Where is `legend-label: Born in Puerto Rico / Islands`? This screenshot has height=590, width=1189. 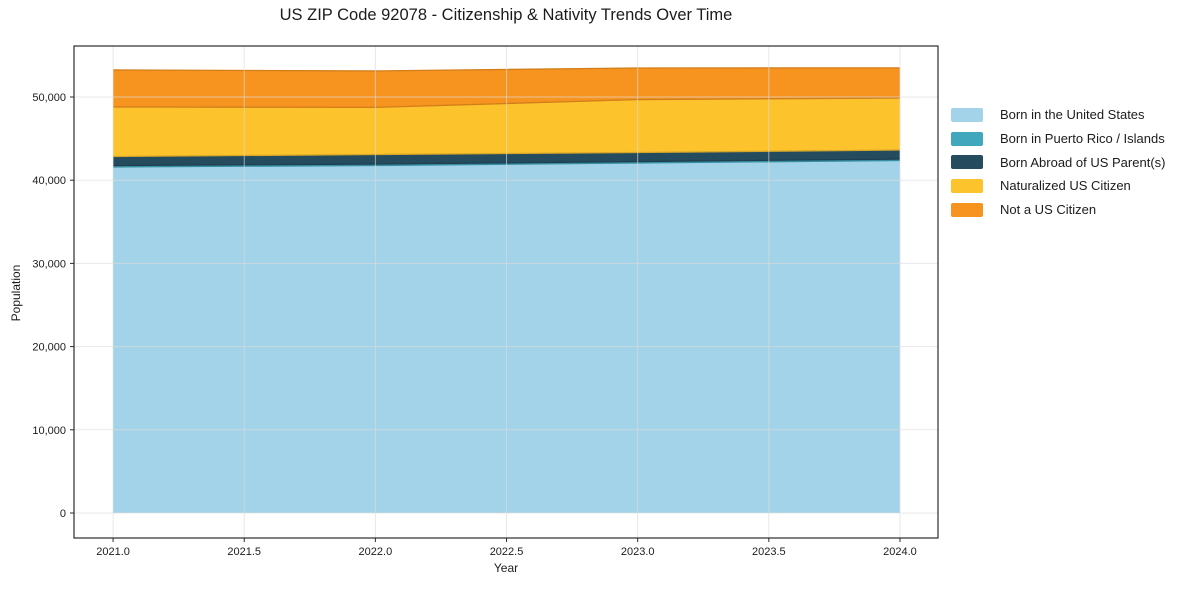
legend-label: Born in Puerto Rico / Islands is located at coordinates (1082, 139).